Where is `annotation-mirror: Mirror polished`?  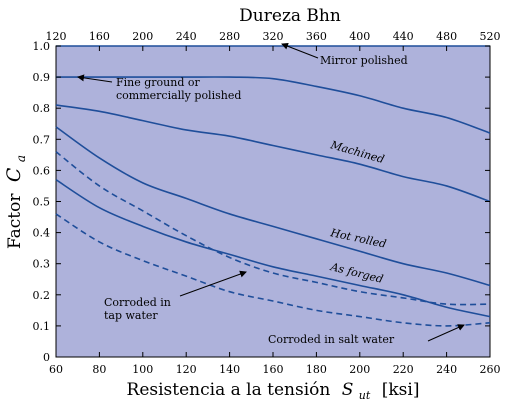
annotation-mirror: Mirror polished is located at coordinates (364, 60).